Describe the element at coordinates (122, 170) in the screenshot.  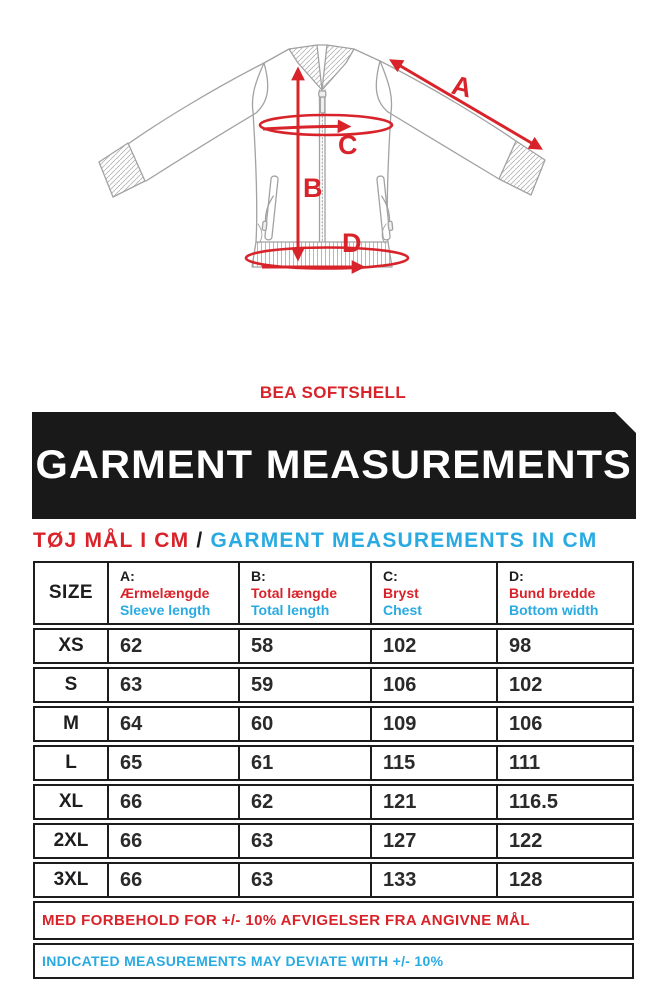
I see `left-cuff` at that location.